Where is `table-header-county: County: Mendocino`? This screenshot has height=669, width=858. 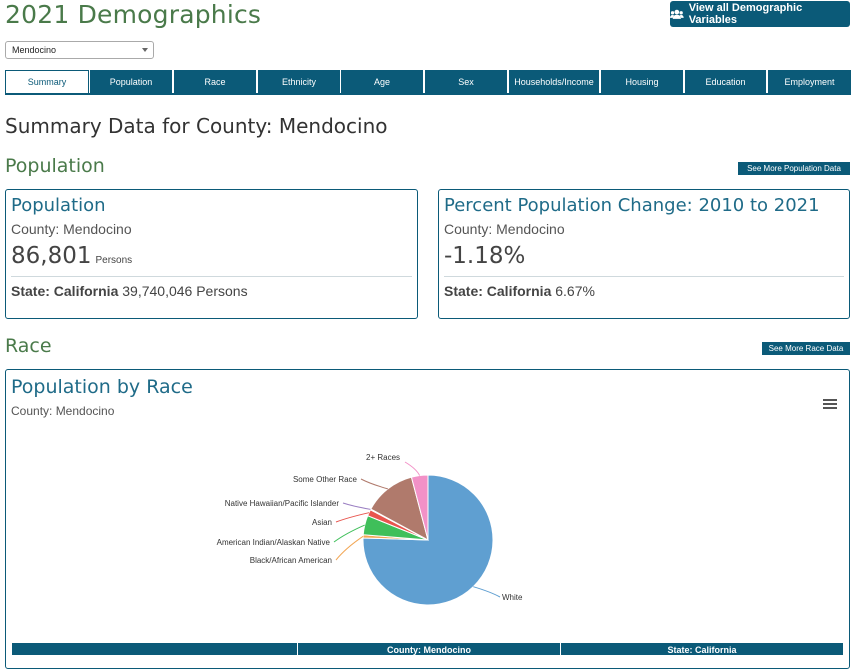
table-header-county: County: Mendocino is located at coordinates (429, 650).